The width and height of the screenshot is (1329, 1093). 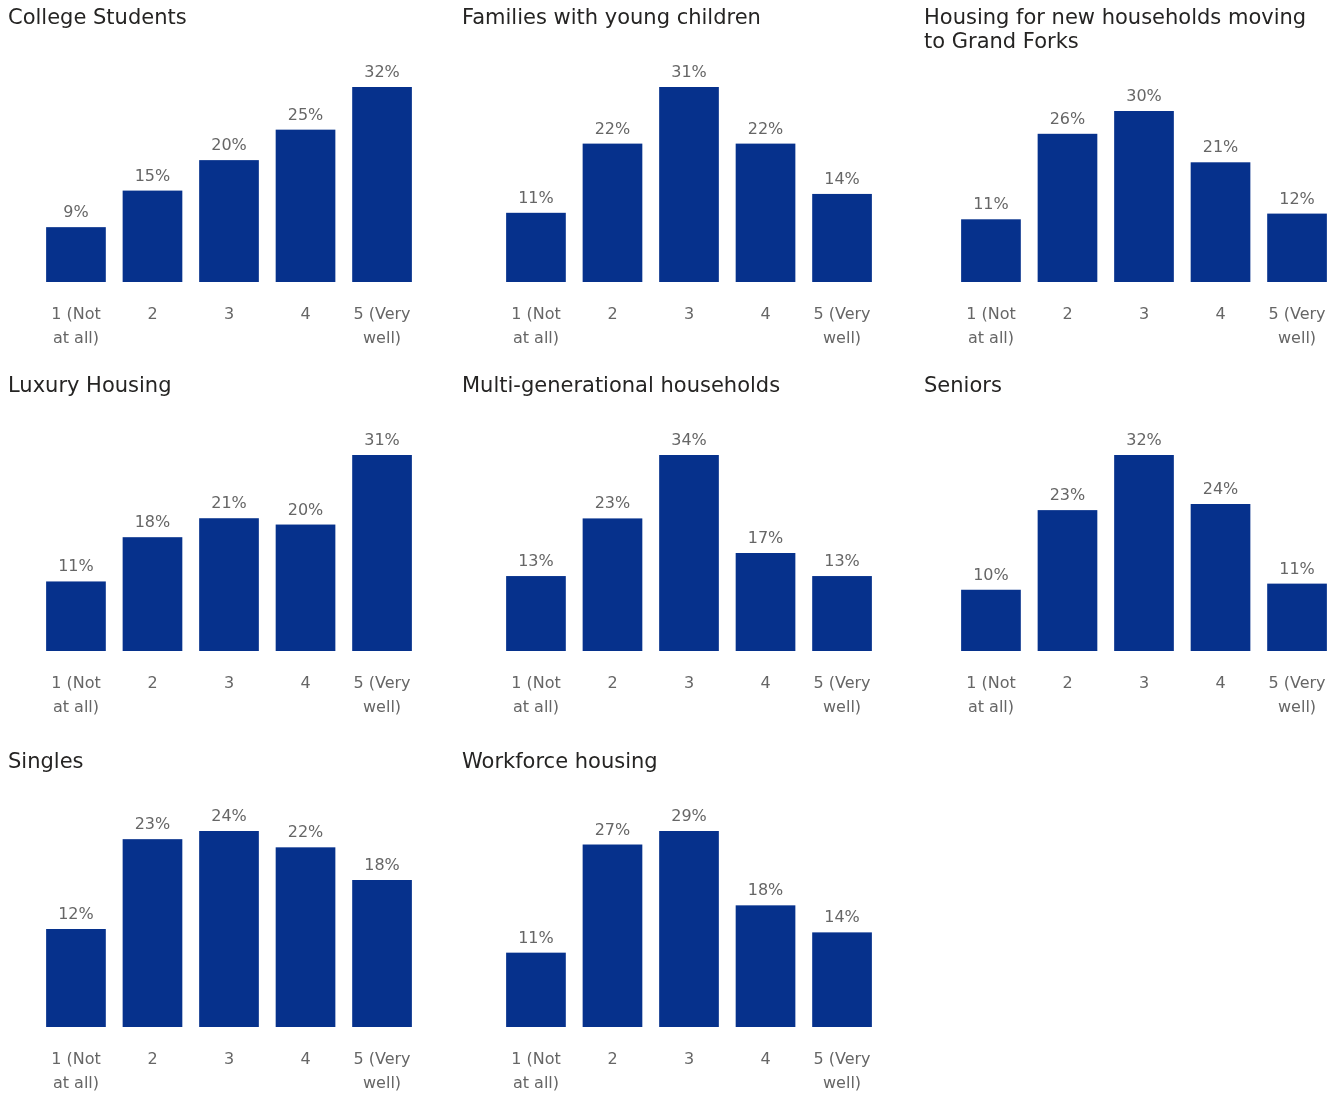 What do you see at coordinates (152, 175) in the screenshot?
I see `data-label: 15%` at bounding box center [152, 175].